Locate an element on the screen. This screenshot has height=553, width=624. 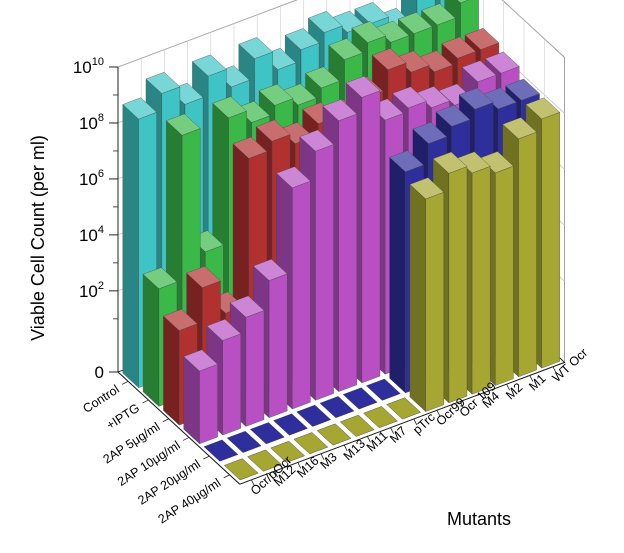
mutant-label: M3 is located at coordinates (328, 461).